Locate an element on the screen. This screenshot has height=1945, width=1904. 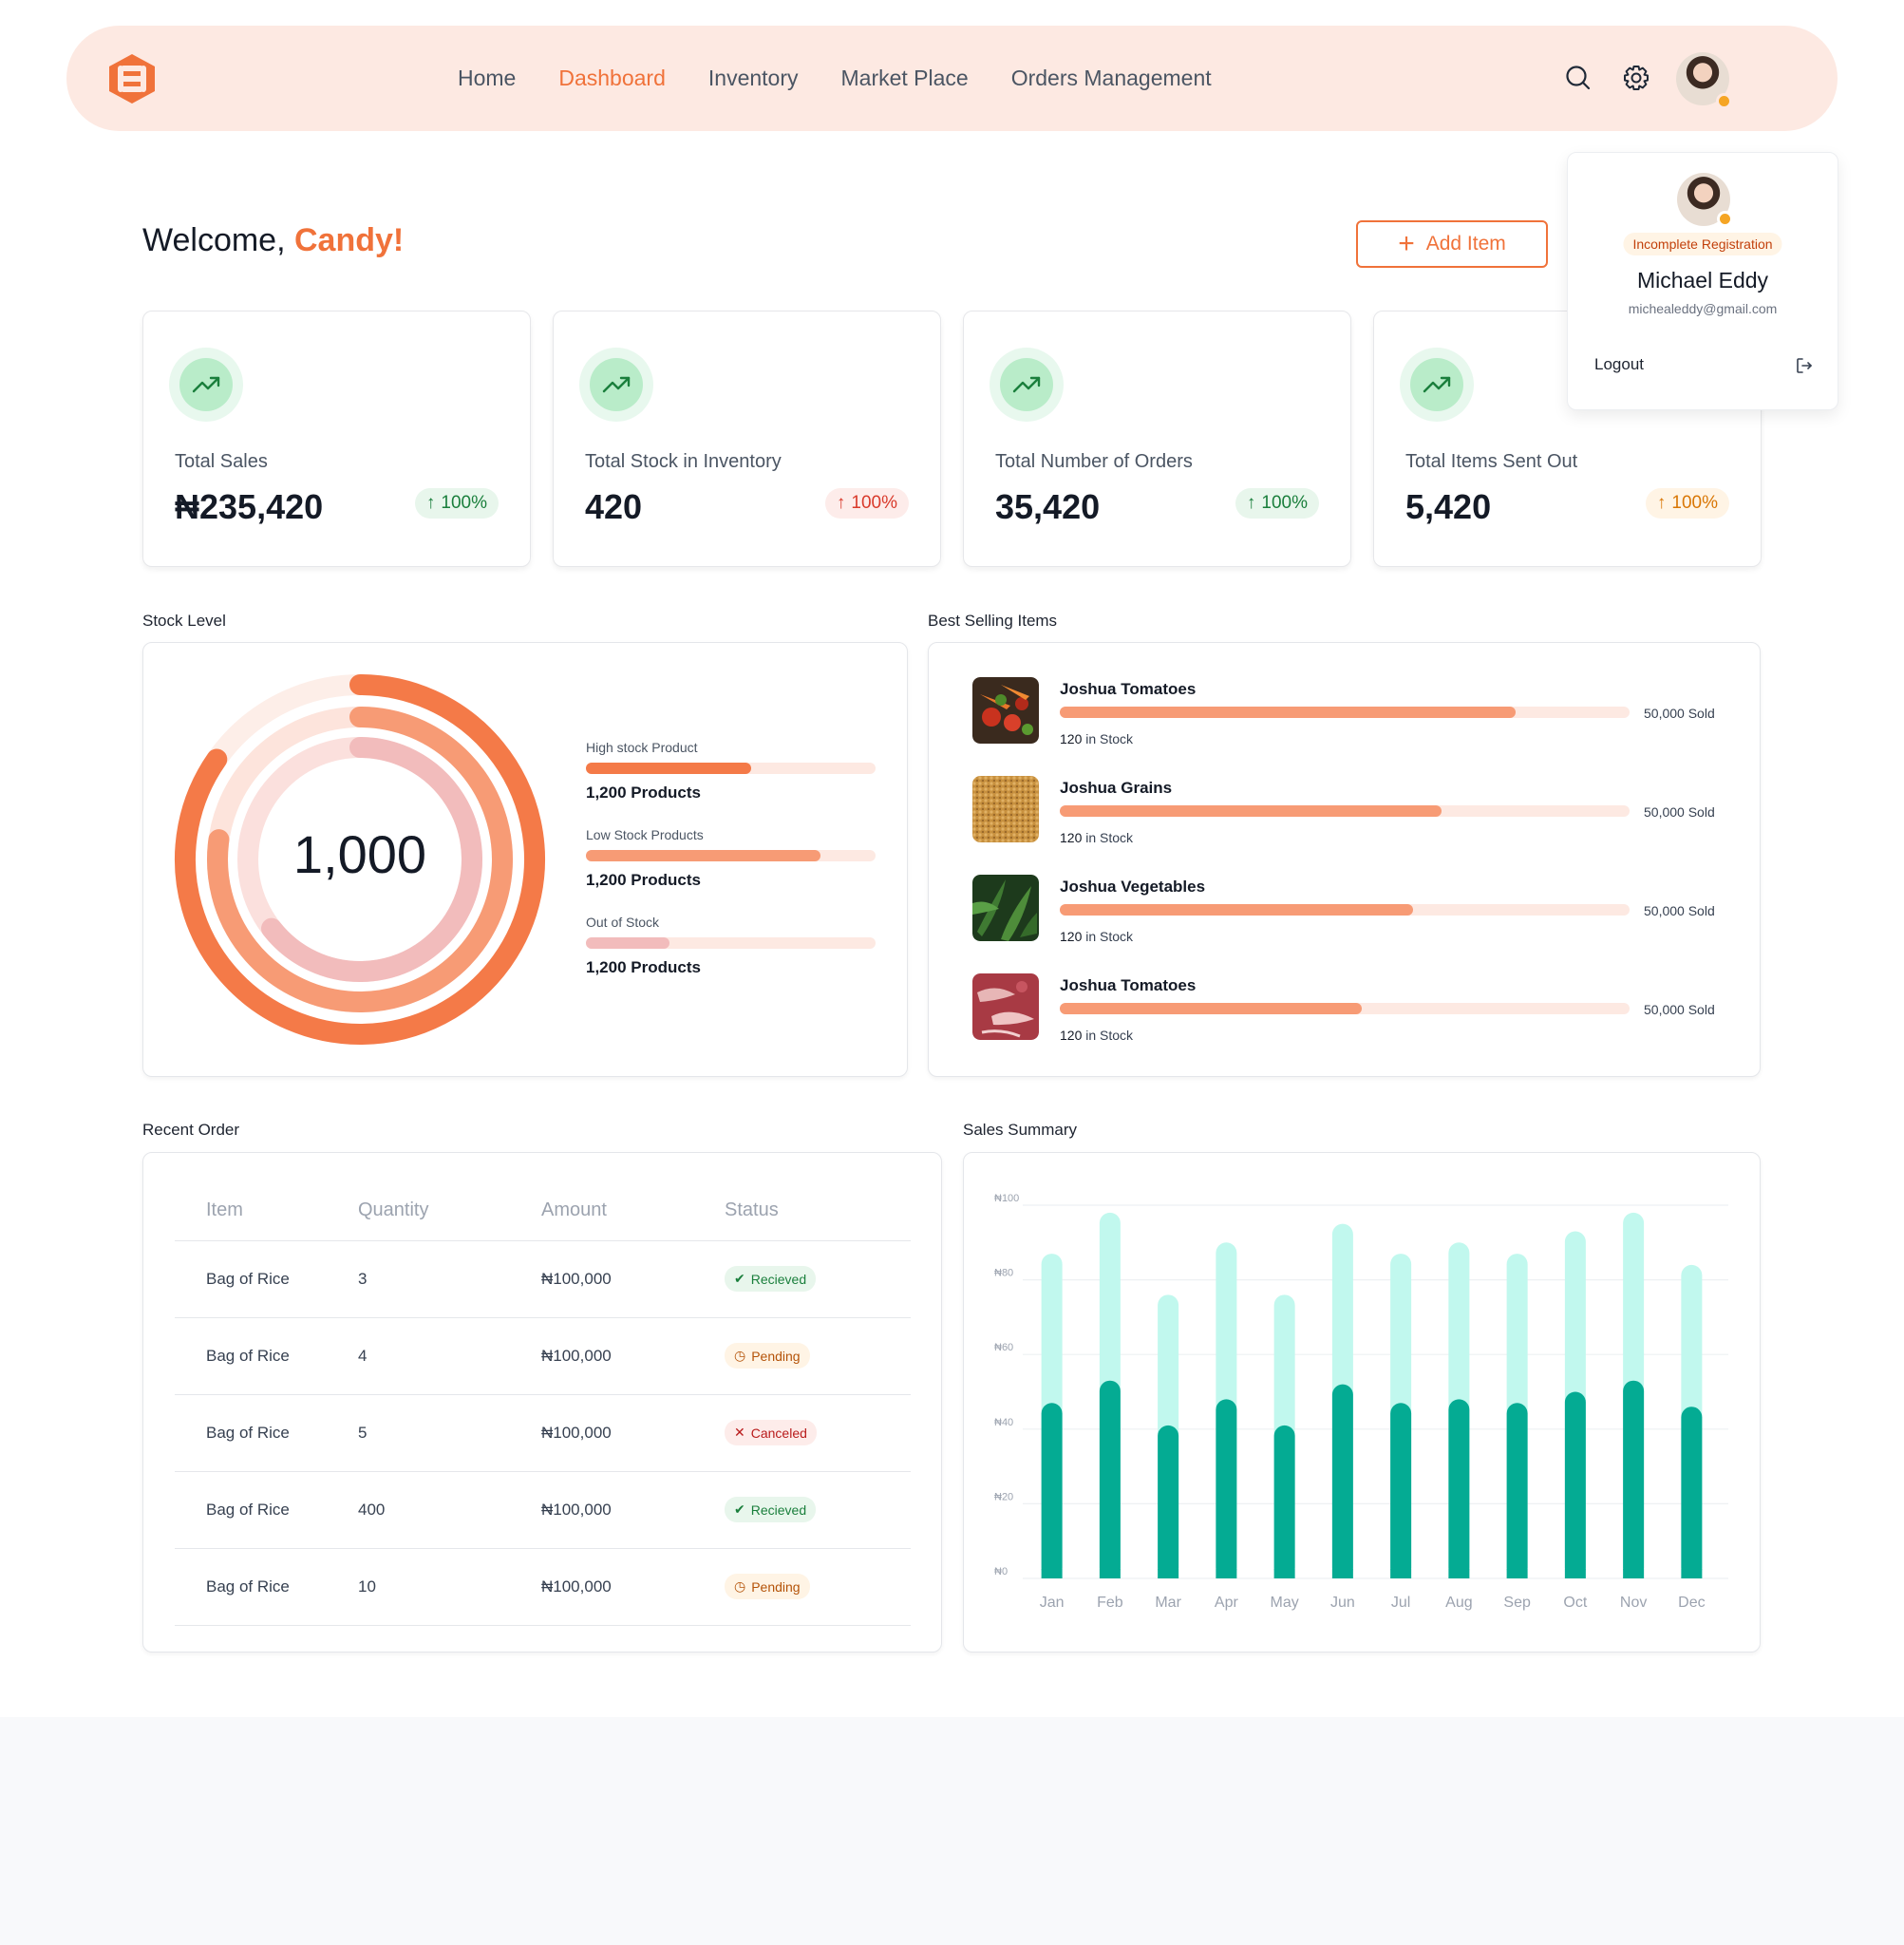
stock-legend-label: Out of Stock is located at coordinates (623, 922).